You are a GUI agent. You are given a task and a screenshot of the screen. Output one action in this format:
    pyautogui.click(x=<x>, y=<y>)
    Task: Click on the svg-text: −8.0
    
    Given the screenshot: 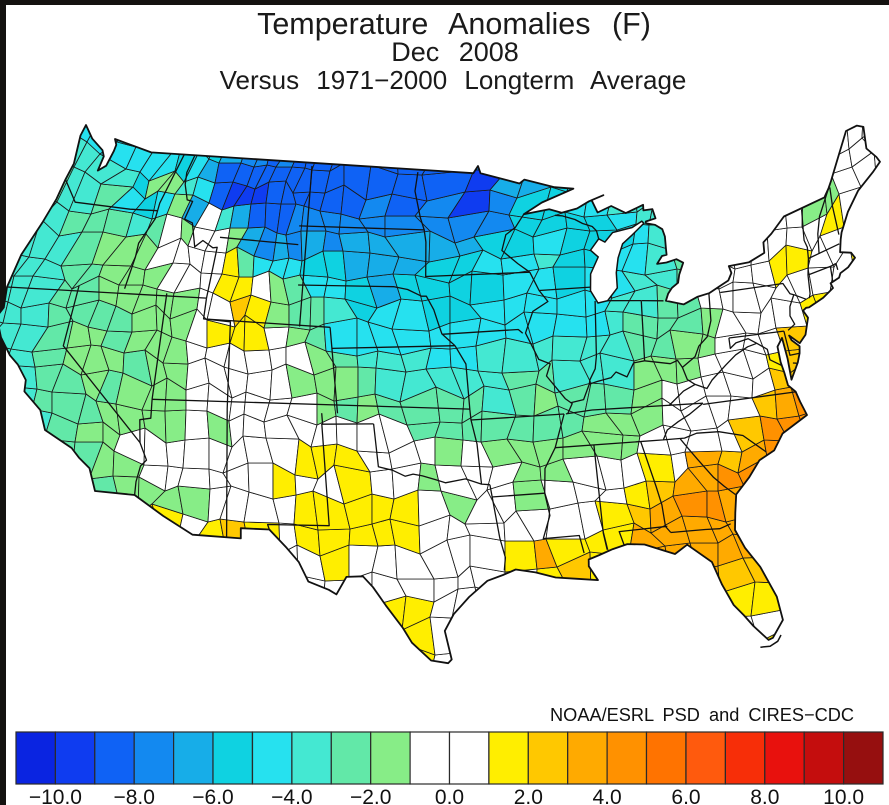 What is the action you would take?
    pyautogui.click(x=133, y=795)
    